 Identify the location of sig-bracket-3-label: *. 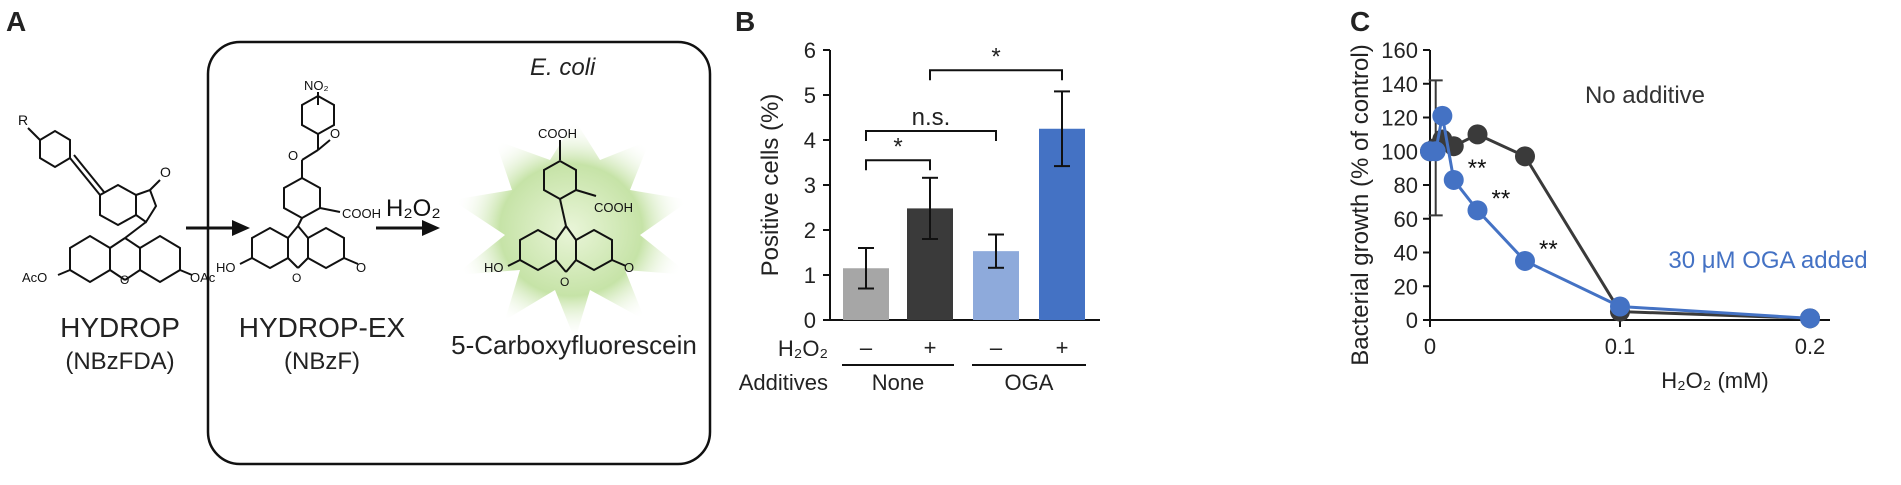
(995, 56).